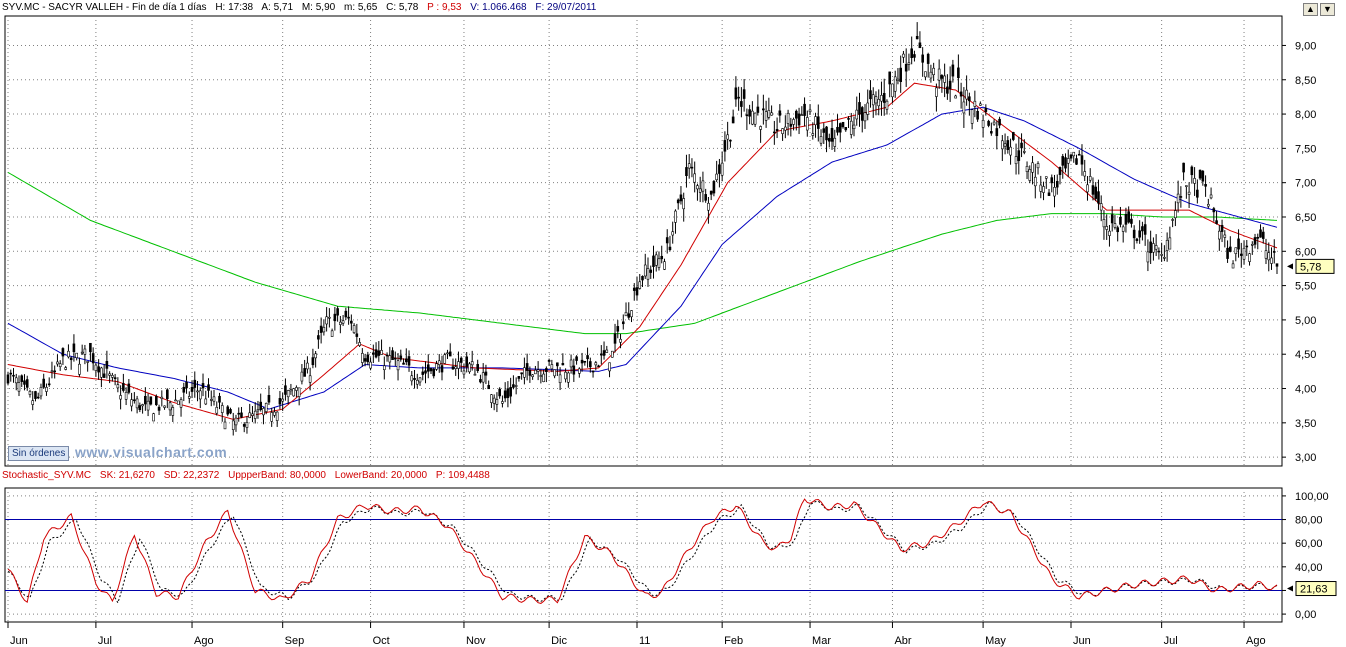  Describe the element at coordinates (1310, 267) in the screenshot. I see `last-price-label: 5,78` at that location.